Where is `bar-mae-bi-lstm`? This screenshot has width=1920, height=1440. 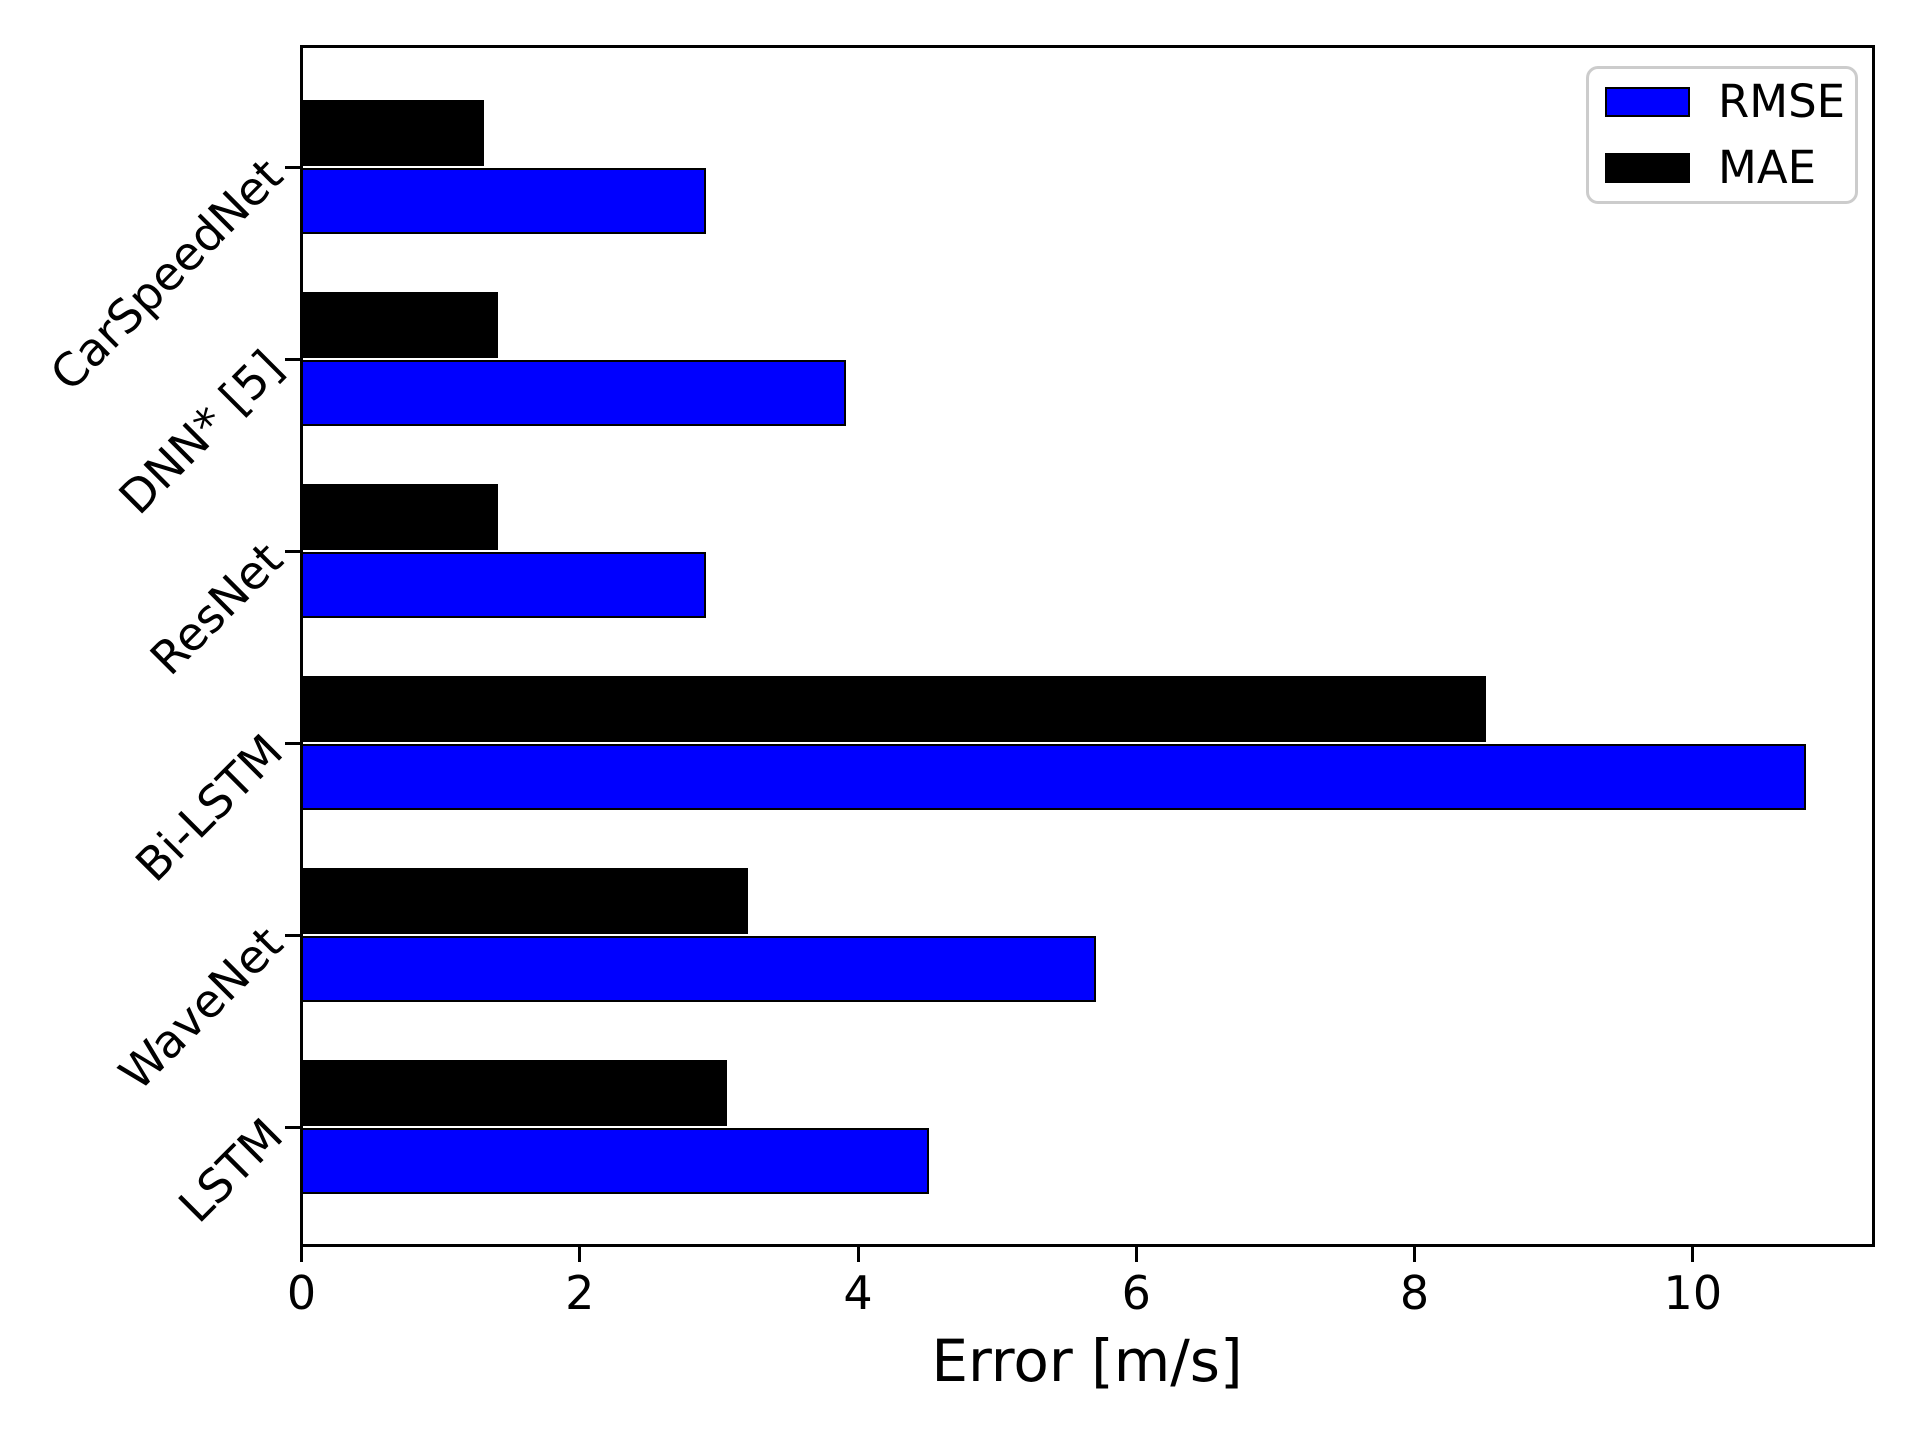
bar-mae-bi-lstm is located at coordinates (893, 709).